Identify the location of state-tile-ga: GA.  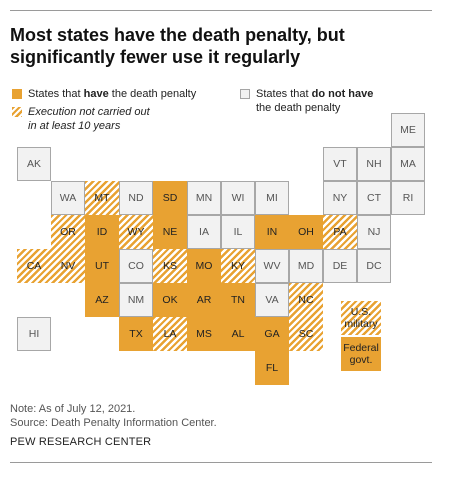
(272, 334).